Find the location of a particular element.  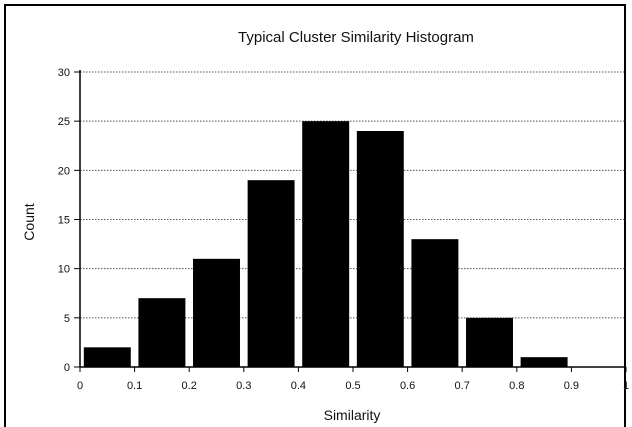

x-tick-label-4: 0.4 is located at coordinates (298, 386).